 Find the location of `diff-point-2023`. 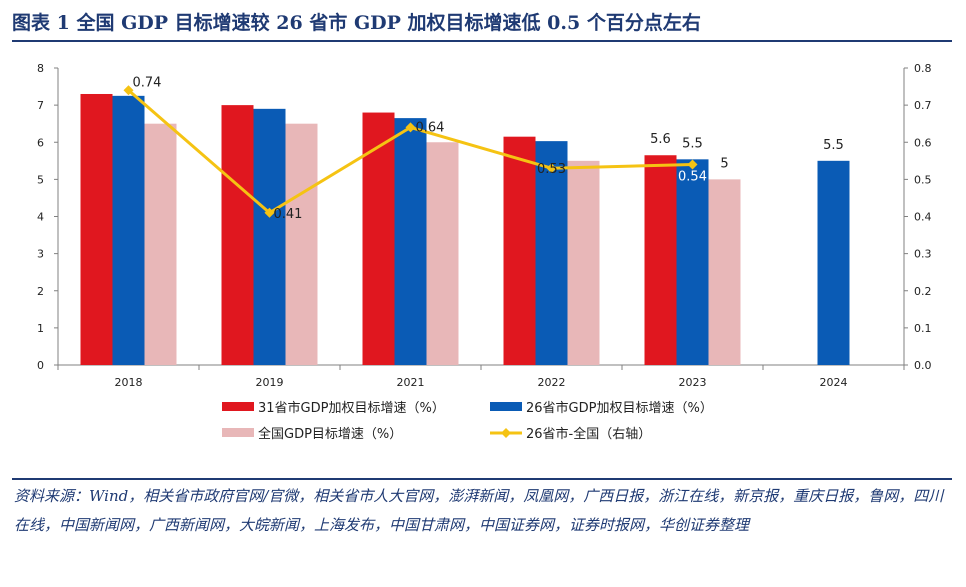

diff-point-2023 is located at coordinates (692, 164).